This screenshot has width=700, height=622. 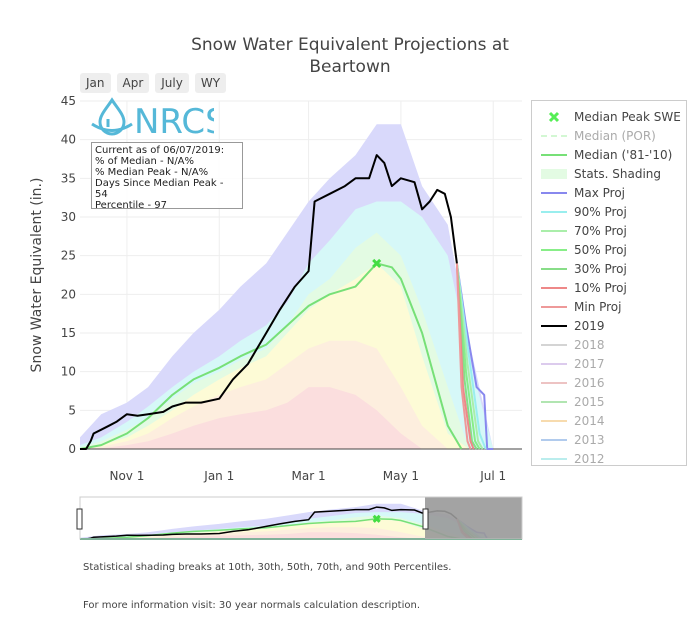 What do you see at coordinates (463, 356) in the screenshot?
I see `series-line-min-proj` at bounding box center [463, 356].